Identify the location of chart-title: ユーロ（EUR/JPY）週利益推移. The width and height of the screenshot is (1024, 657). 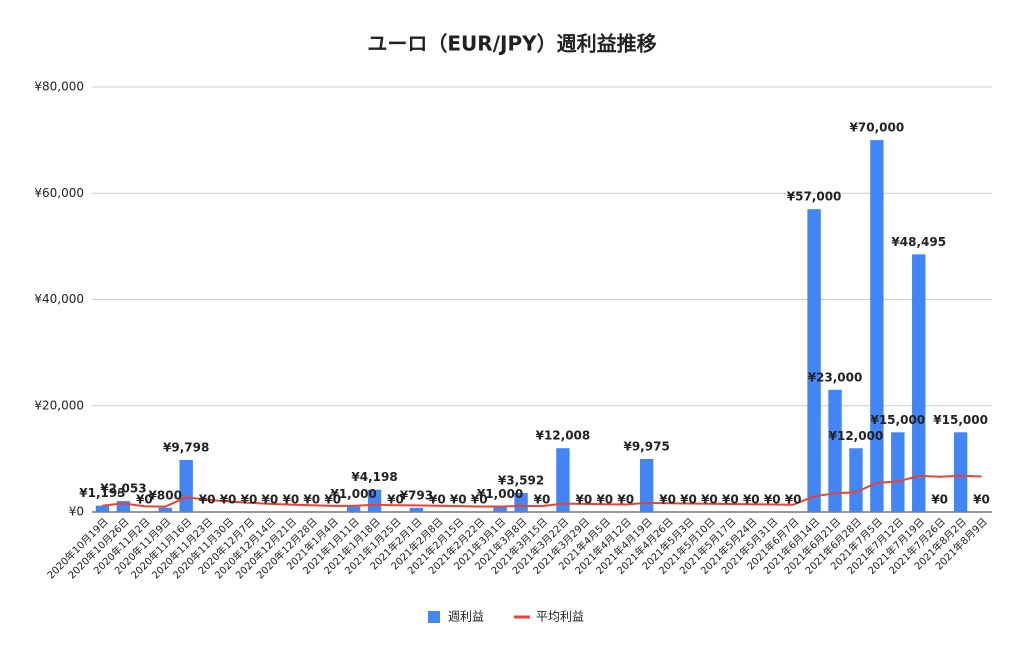
(511, 44).